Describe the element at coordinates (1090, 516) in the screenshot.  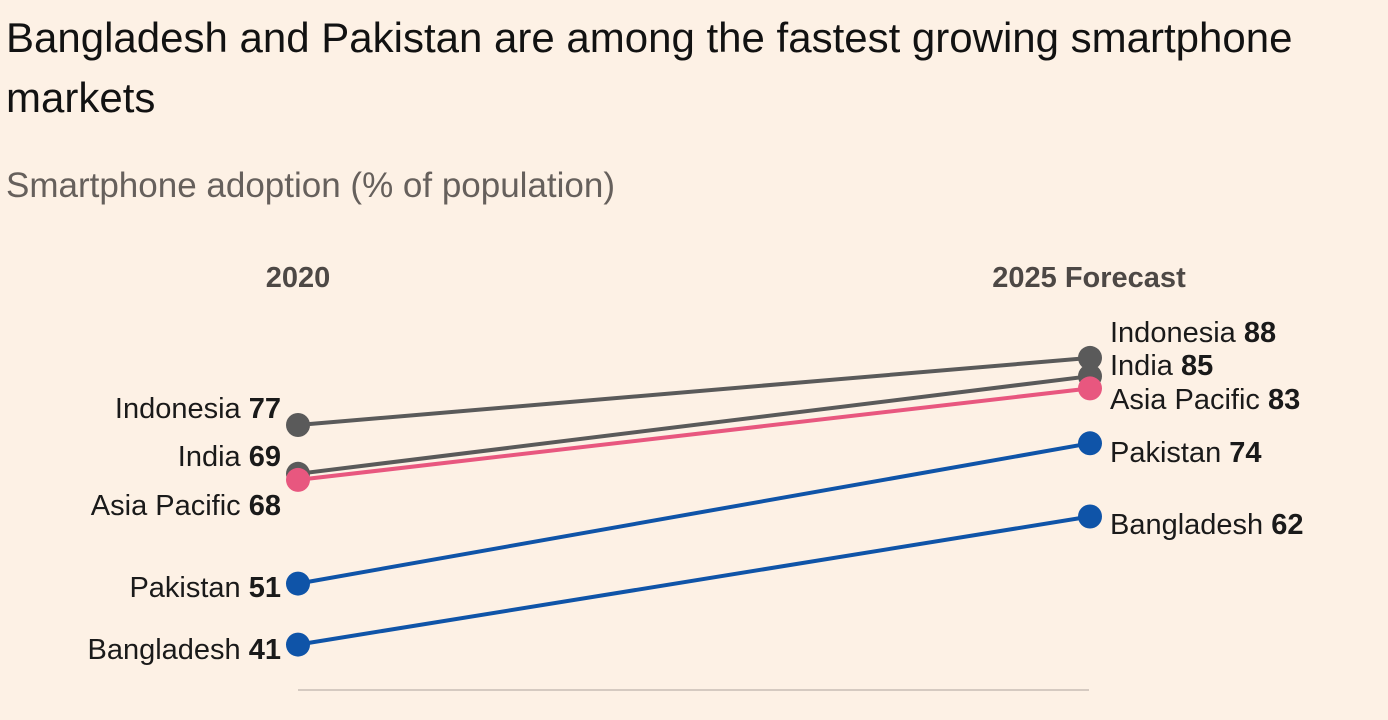
I see `point-bangladesh-2025` at that location.